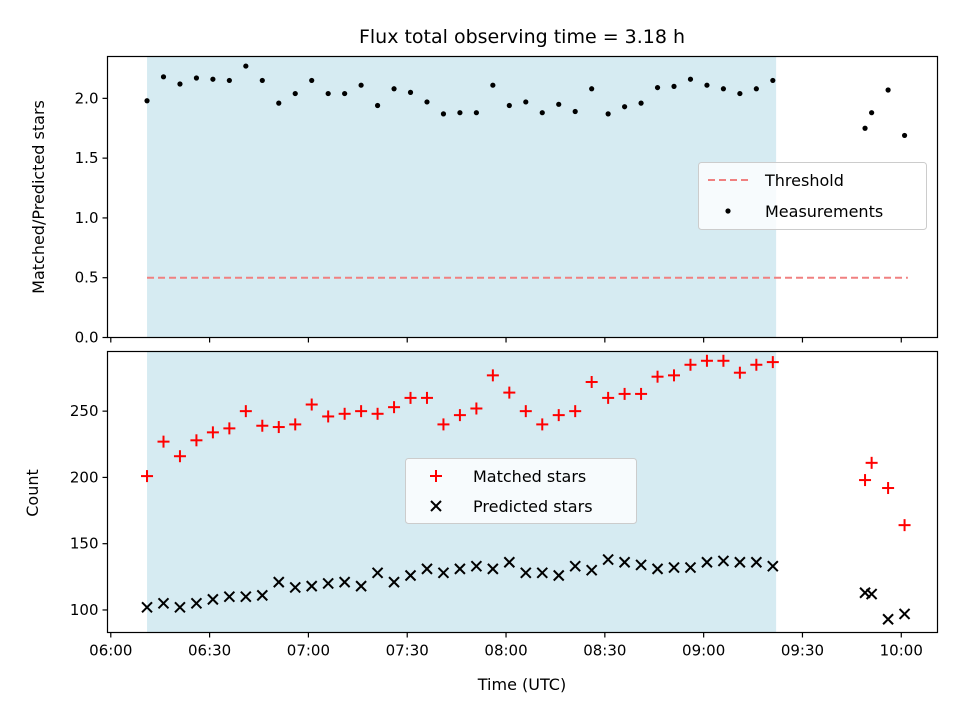 This screenshot has width=960, height=720. What do you see at coordinates (604, 651) in the screenshot?
I see `x-tick-label: 08:30` at bounding box center [604, 651].